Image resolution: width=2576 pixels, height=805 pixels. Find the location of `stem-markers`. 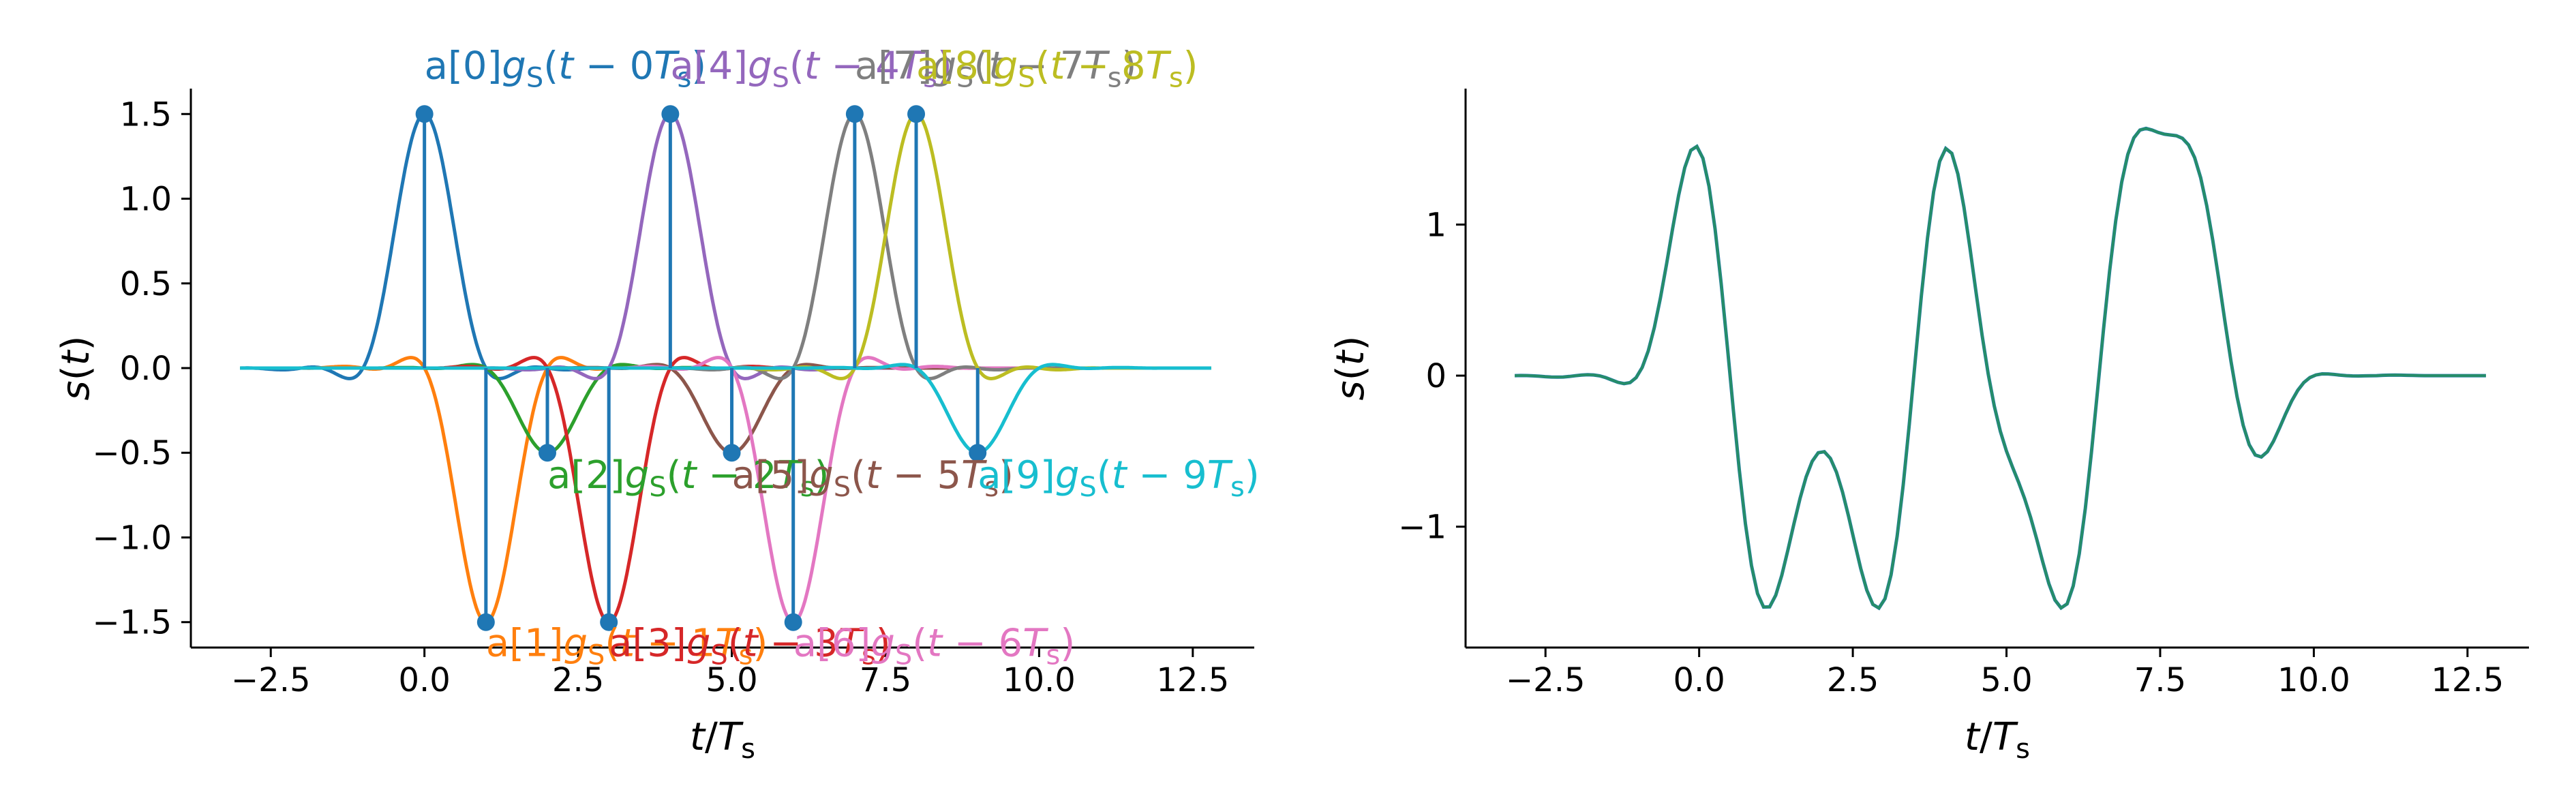

stem-markers is located at coordinates (701, 368).